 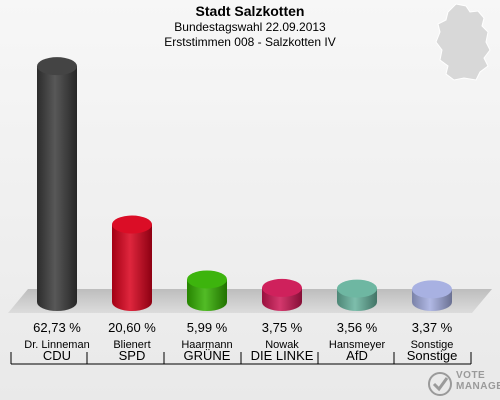 I want to click on bar-afd, so click(x=357, y=295).